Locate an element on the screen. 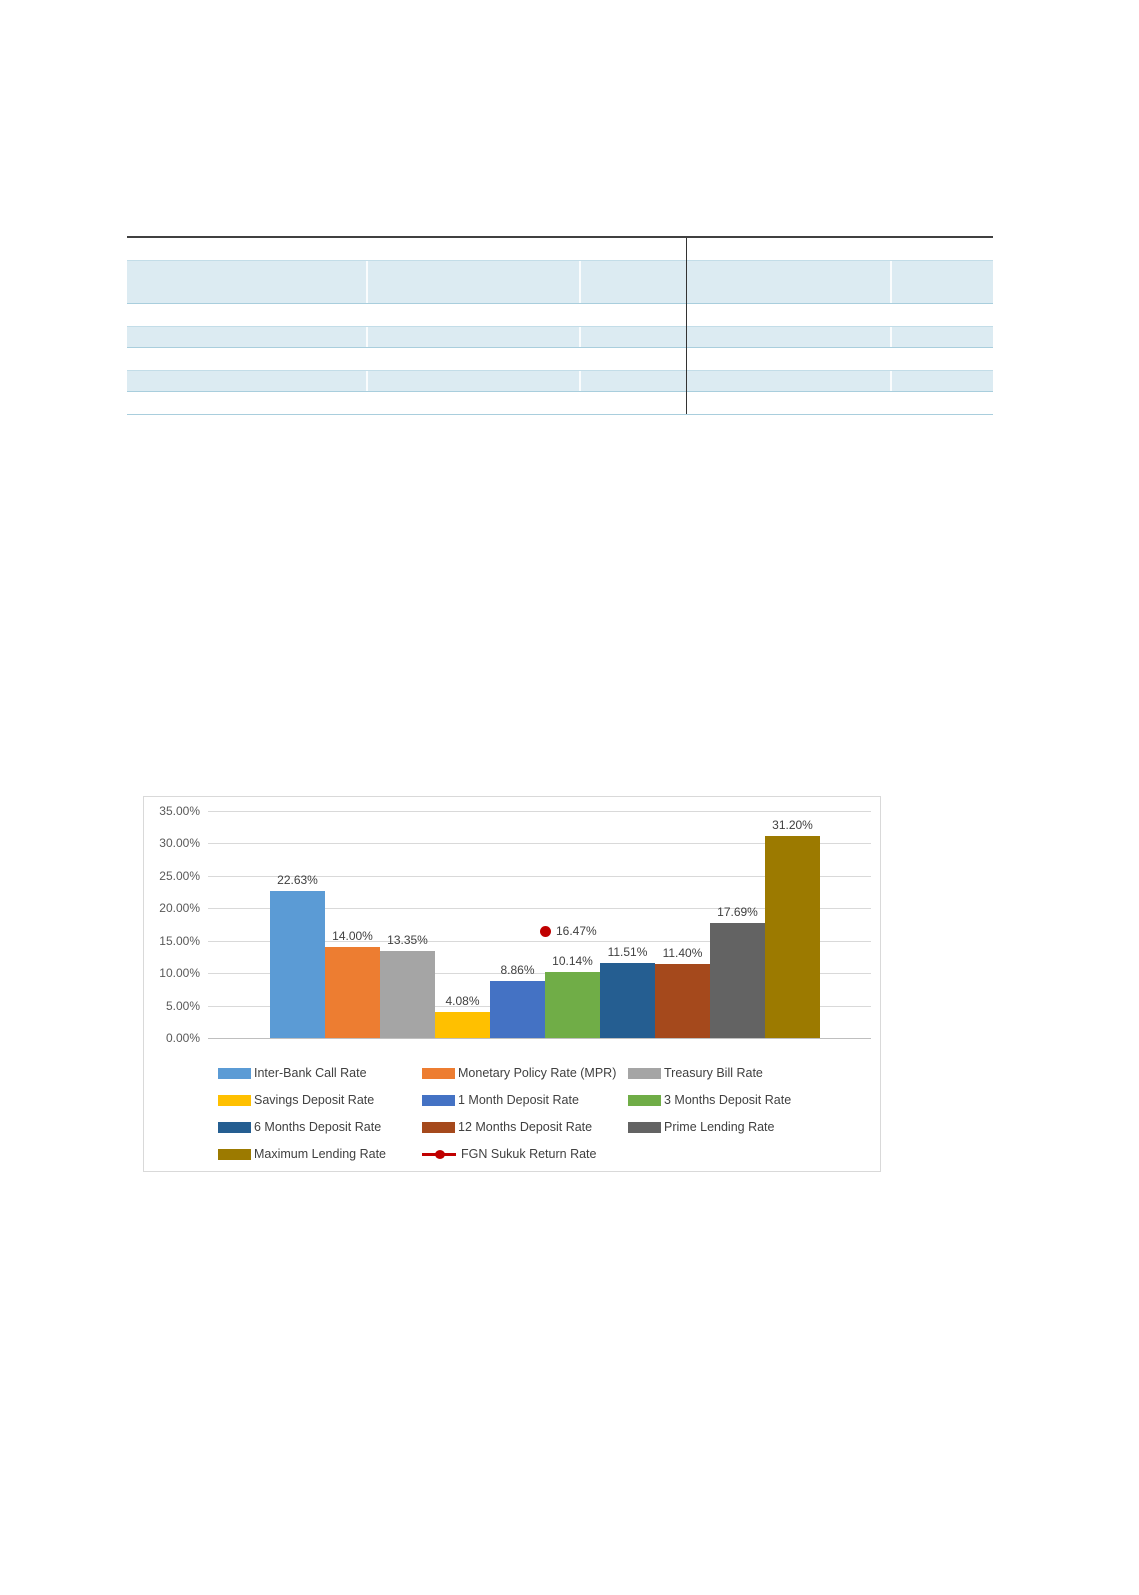  data-label-savings-deposit-rate: 4.08% is located at coordinates (462, 1000).